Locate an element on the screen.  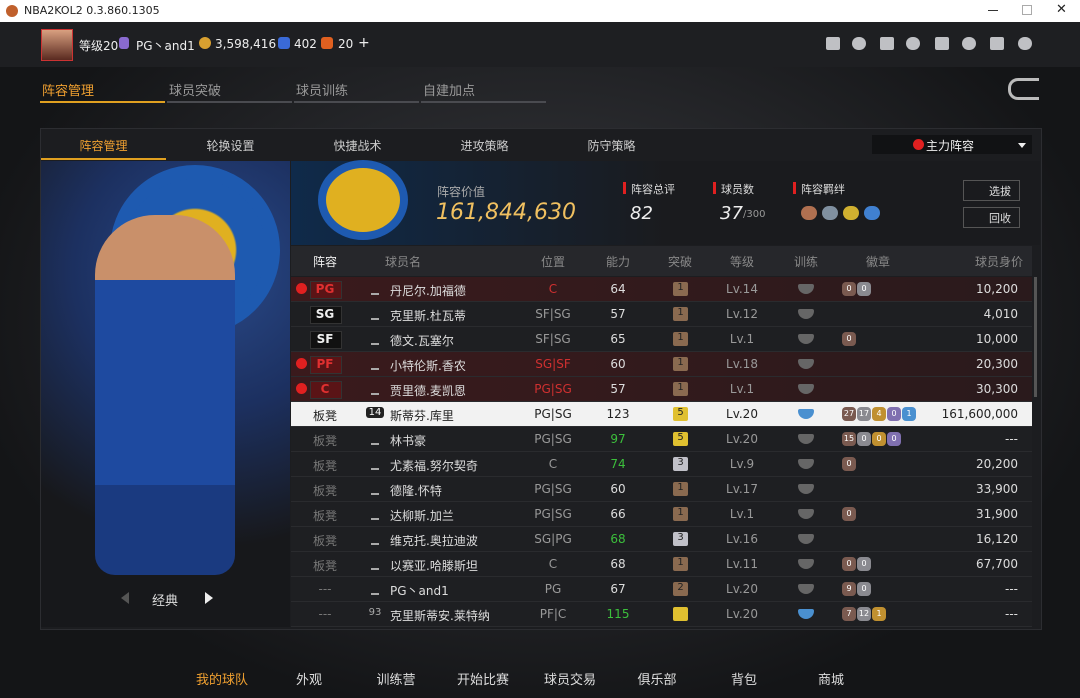
lineup-select: 主力阵容 is located at coordinates (950, 146).